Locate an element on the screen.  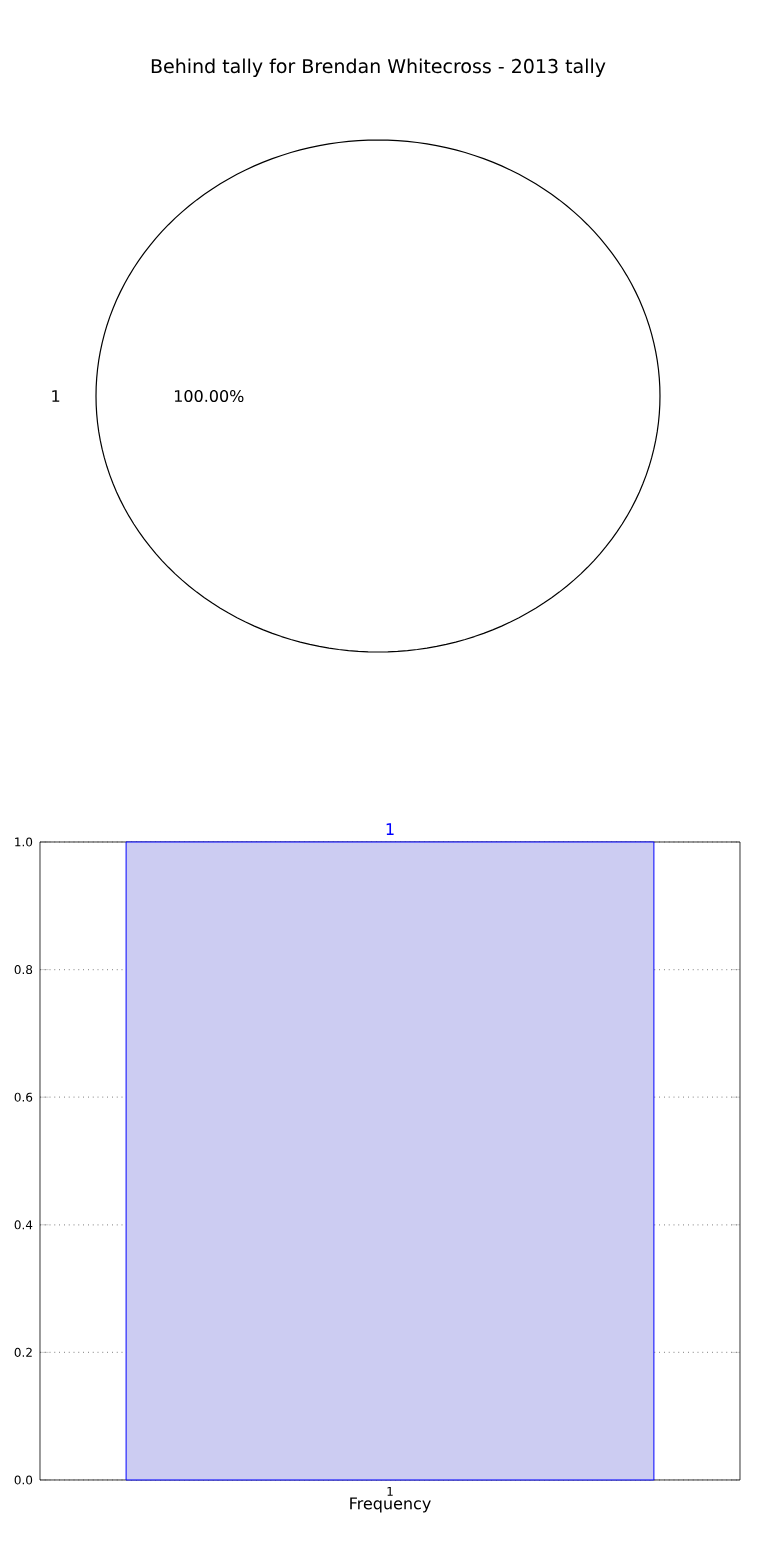
slice-label: 1 is located at coordinates (56, 396).